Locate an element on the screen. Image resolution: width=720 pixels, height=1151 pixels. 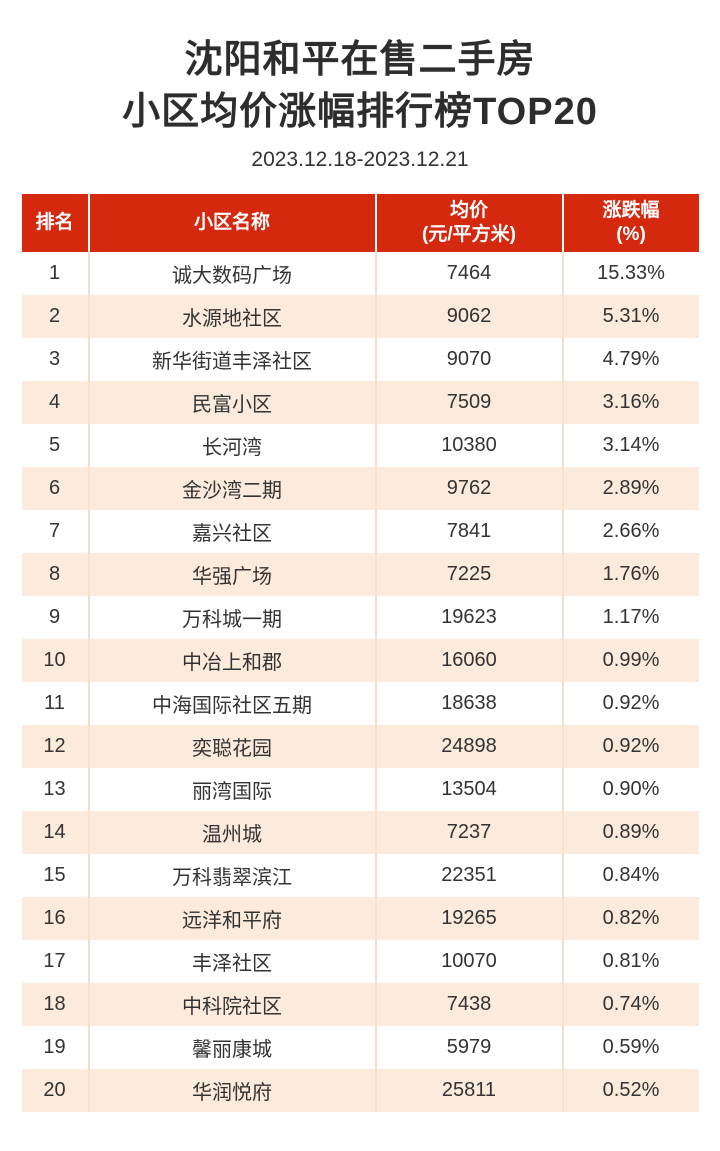
table-header: 排名 小区名称 均价 (元/平方米) 涨跌幅 (%) is located at coordinates (360, 223).